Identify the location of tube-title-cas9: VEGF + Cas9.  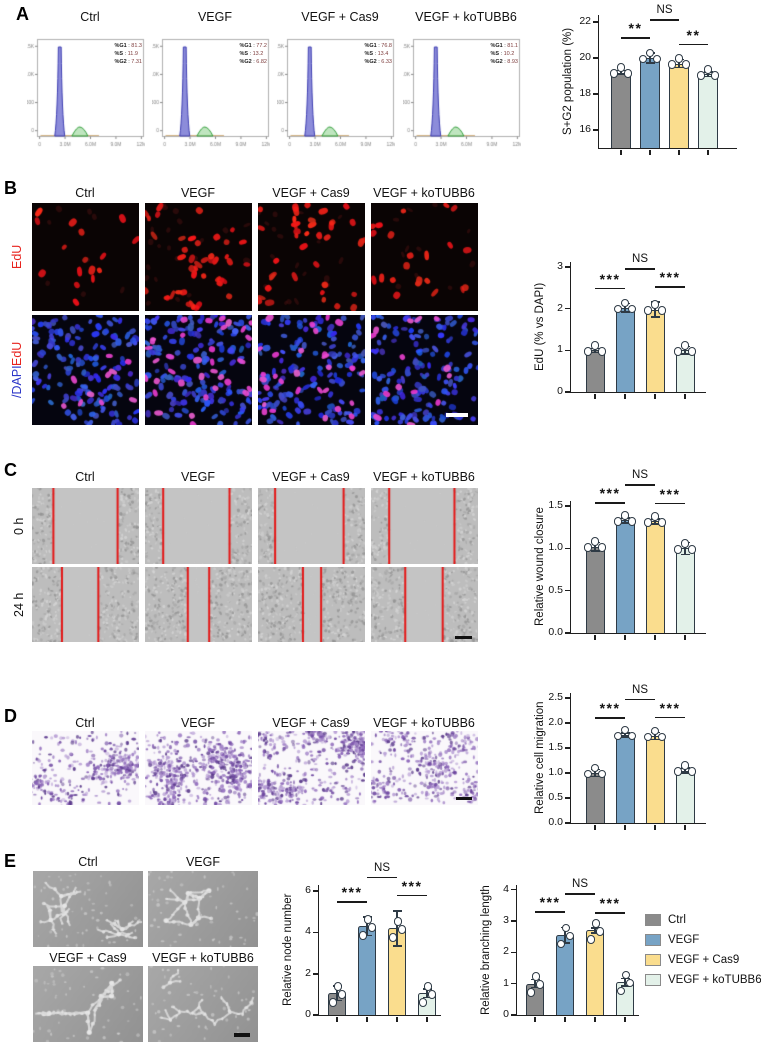
(88, 958).